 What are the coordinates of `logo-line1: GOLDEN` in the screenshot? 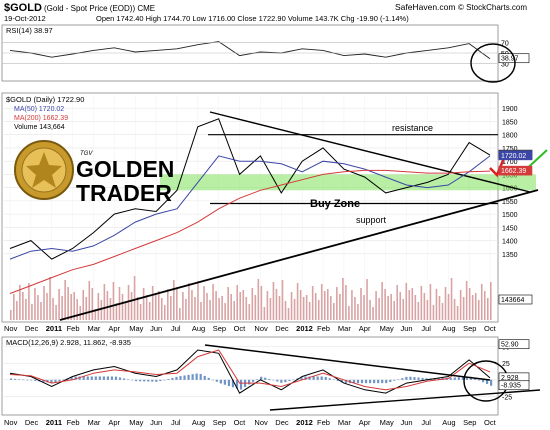 It's located at (125, 169).